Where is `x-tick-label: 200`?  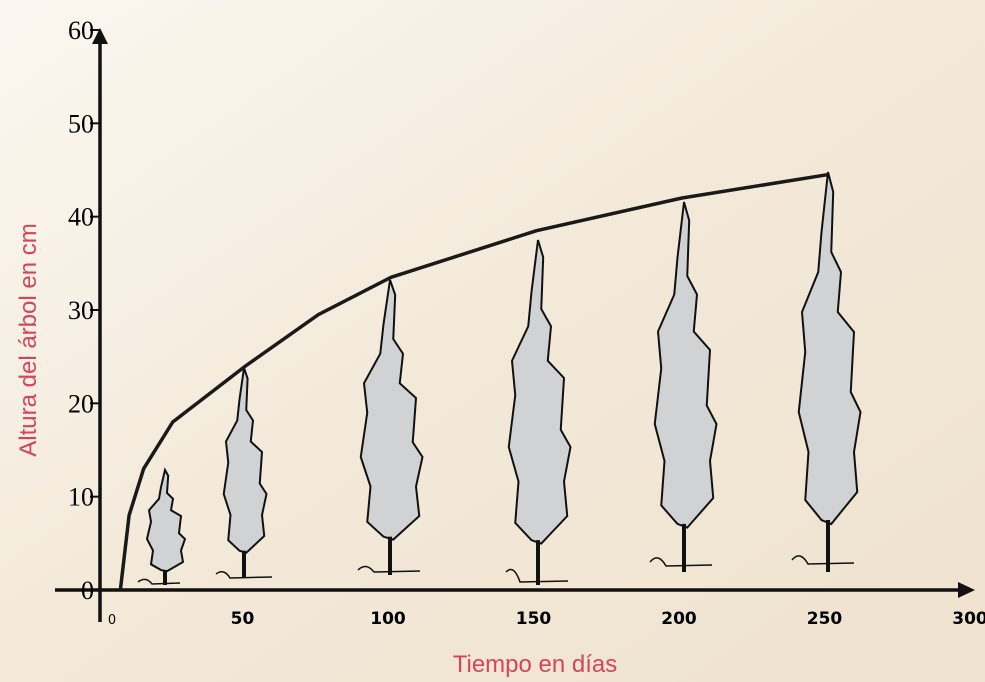
x-tick-label: 200 is located at coordinates (679, 619).